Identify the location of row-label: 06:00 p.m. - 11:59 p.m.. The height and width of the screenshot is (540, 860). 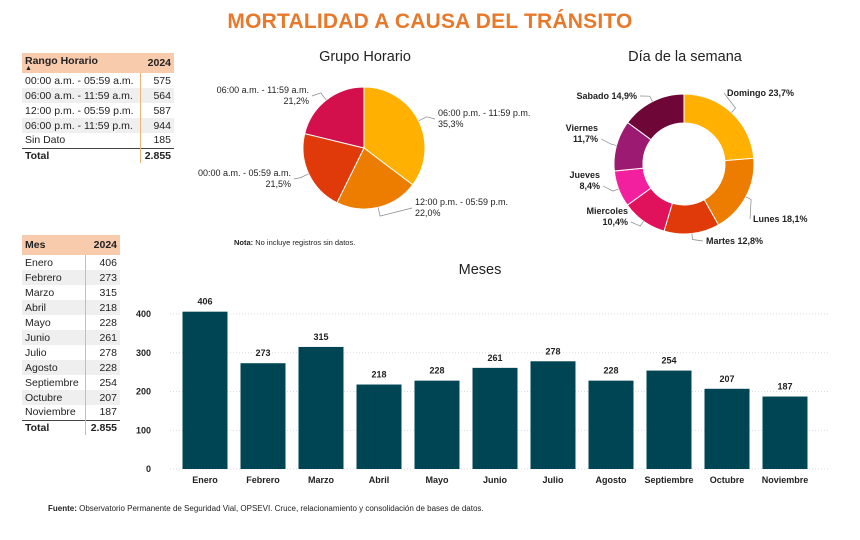
(81, 125).